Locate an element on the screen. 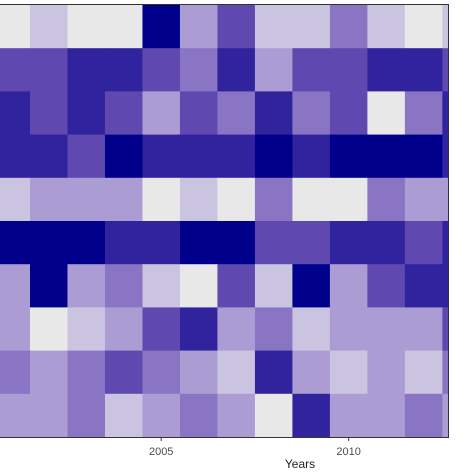 This screenshot has height=474, width=474. x-axis-label: Years is located at coordinates (300, 464).